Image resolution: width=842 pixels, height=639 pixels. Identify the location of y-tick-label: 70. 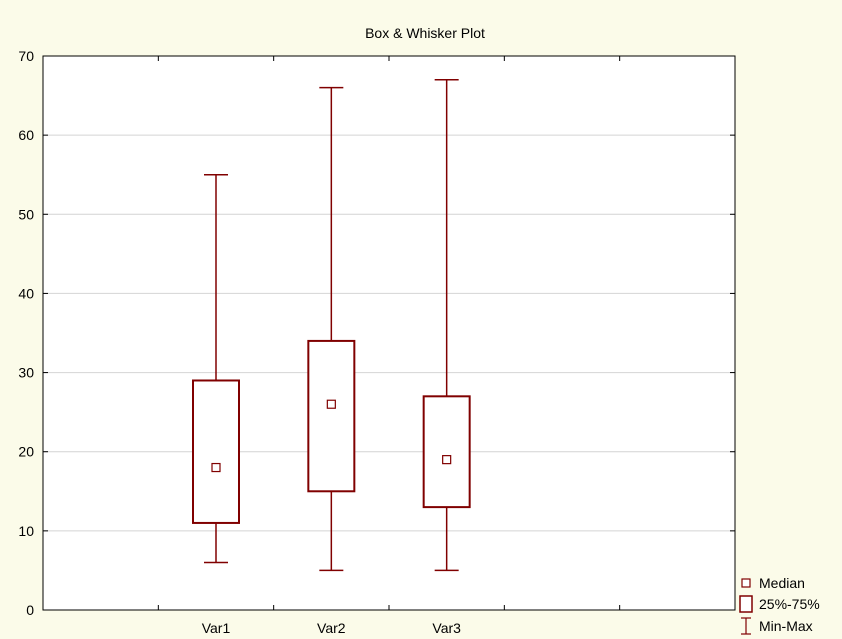
(26, 56).